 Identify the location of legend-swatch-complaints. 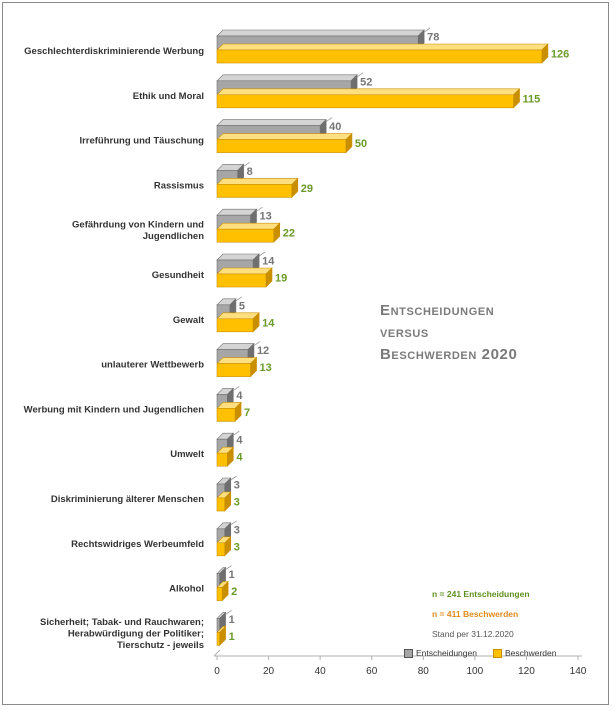
(497, 653).